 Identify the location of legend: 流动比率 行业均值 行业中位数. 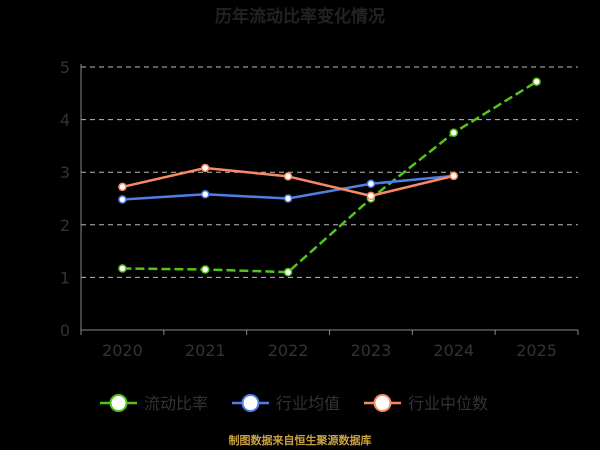
(294, 403).